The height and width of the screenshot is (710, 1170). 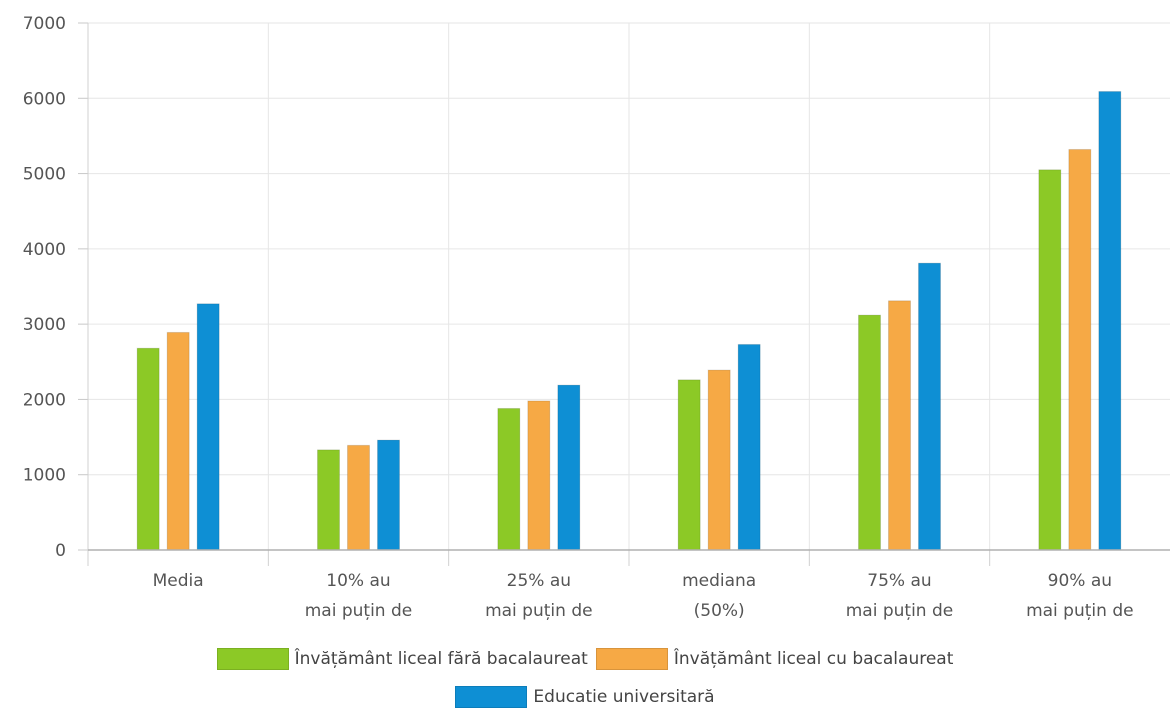 I want to click on legend-item-series-3: Educatie universitară, so click(x=585, y=697).